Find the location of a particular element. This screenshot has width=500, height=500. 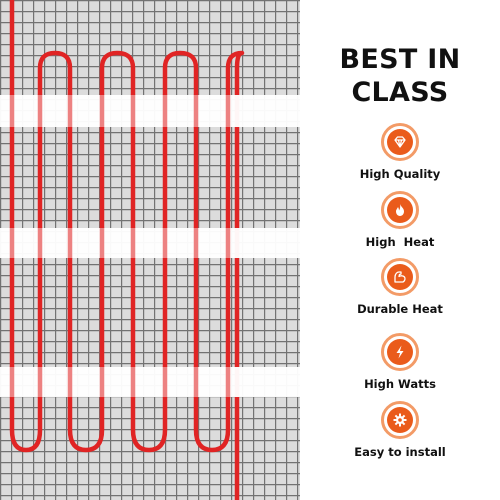

flame-icon is located at coordinates (400, 210).